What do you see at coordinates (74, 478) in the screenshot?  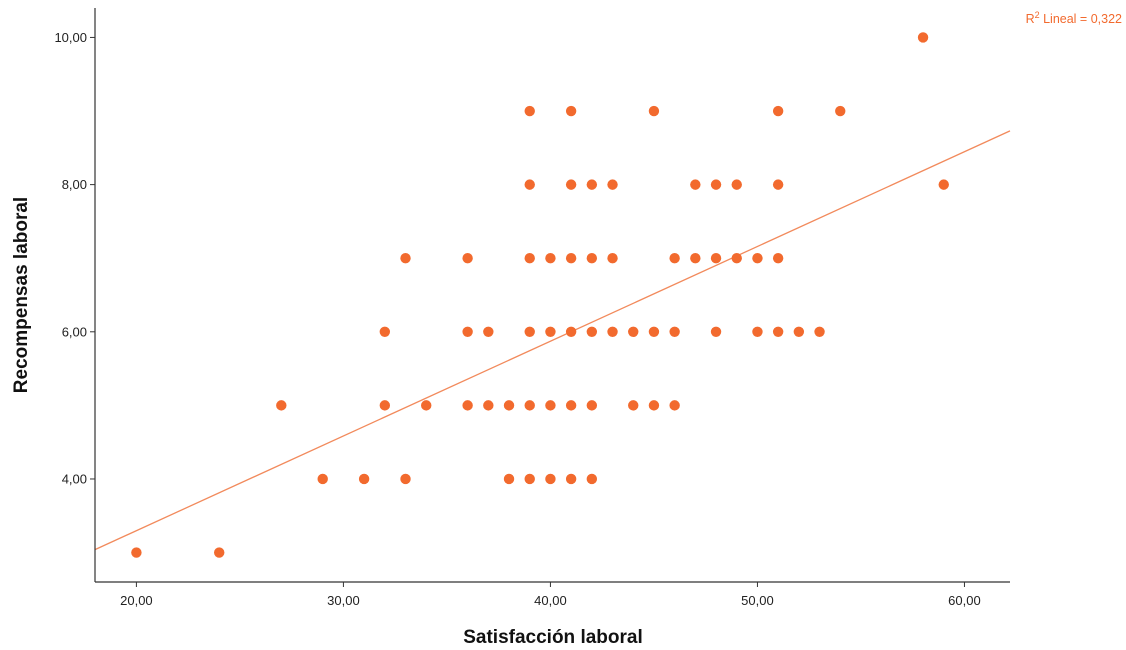 I see `y-tick-label: 4,00` at bounding box center [74, 478].